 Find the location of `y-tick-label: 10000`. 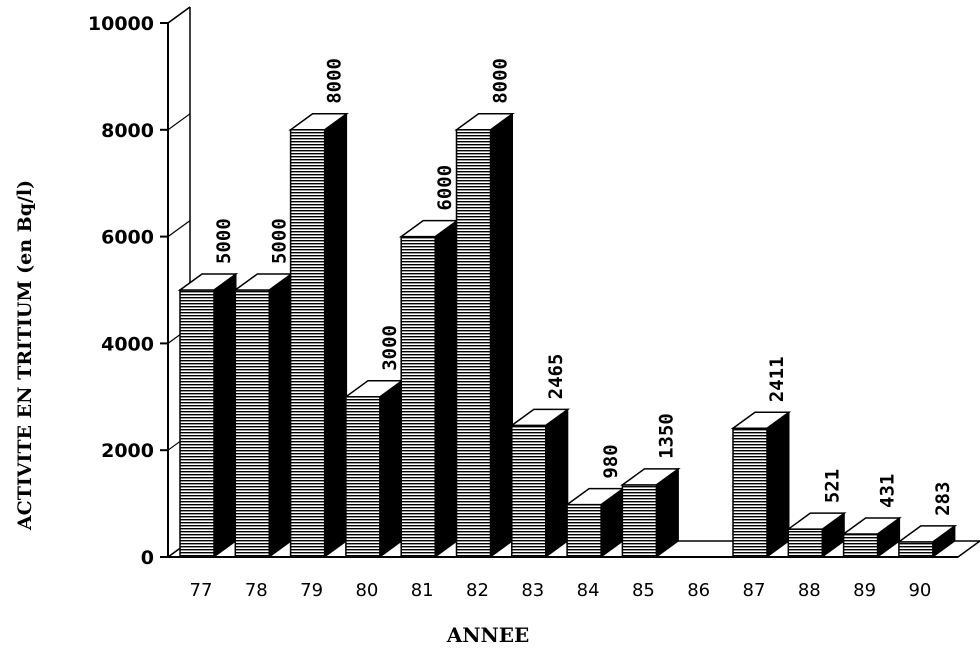

y-tick-label: 10000 is located at coordinates (121, 24).